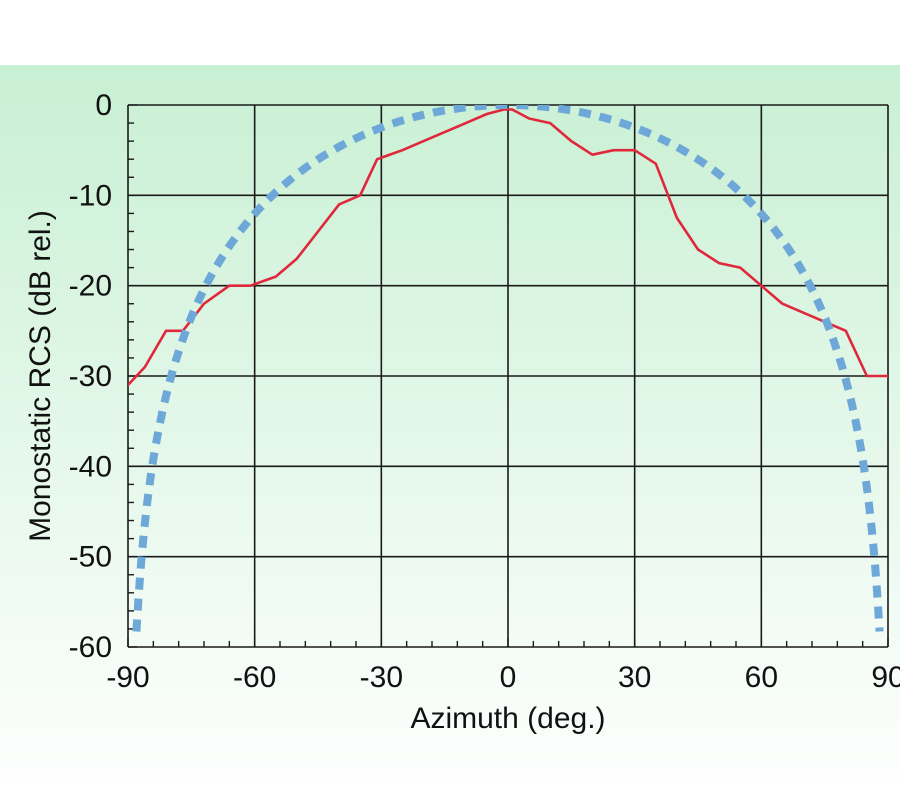 The image size is (900, 805). I want to click on y-tick-label: -30, so click(90, 376).